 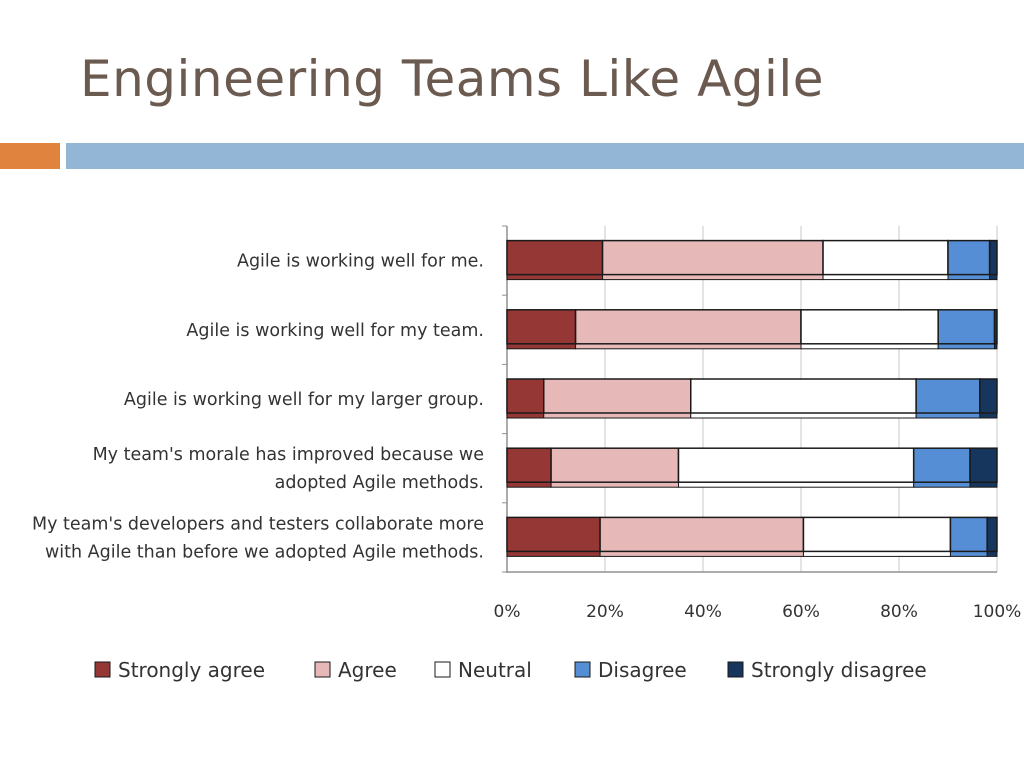 I want to click on category-label: Agile is working well for me., so click(x=360, y=262).